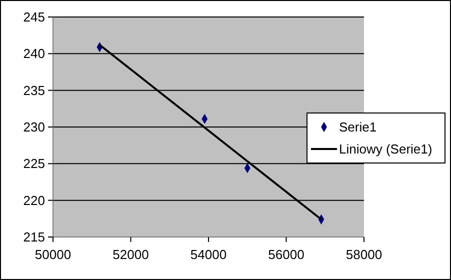 The height and width of the screenshot is (280, 451). What do you see at coordinates (364, 254) in the screenshot?
I see `x-tick-label: 58000` at bounding box center [364, 254].